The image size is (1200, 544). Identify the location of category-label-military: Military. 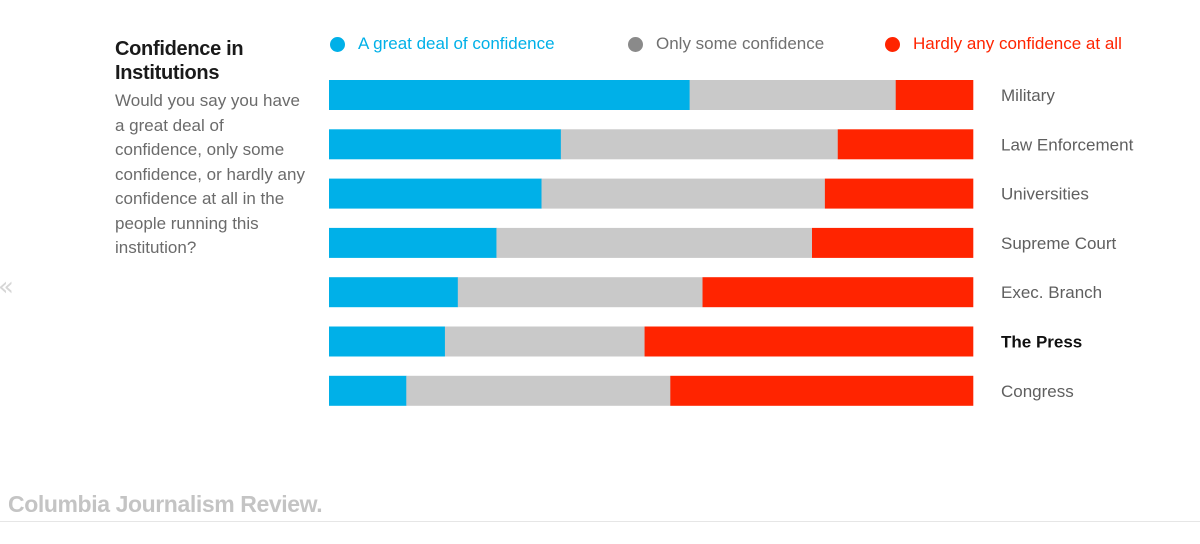
(1028, 95).